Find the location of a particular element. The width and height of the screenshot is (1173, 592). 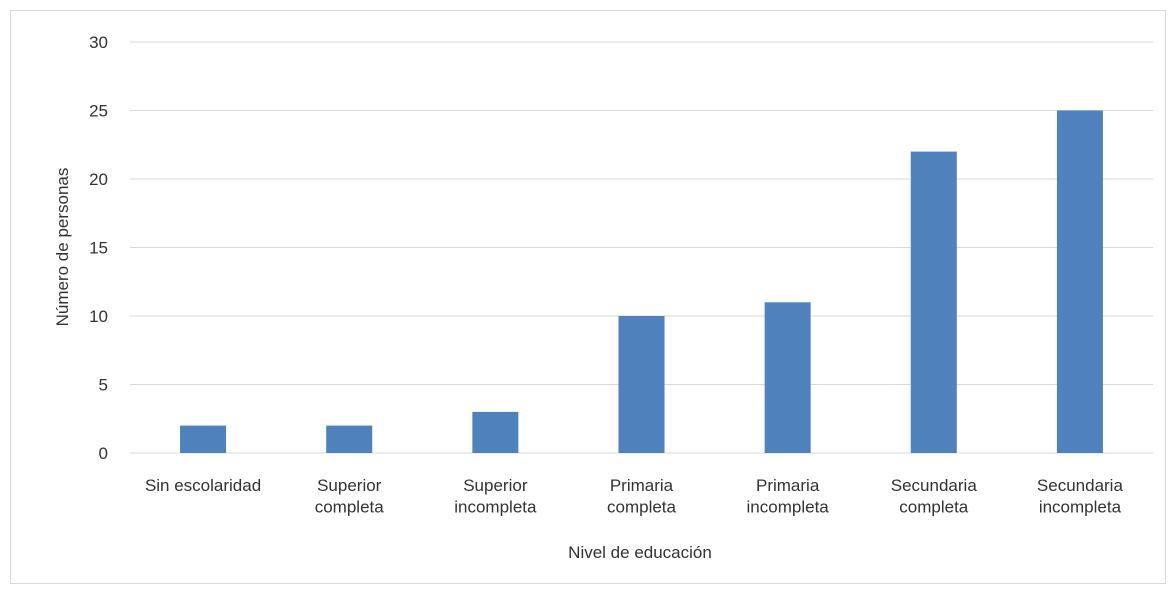

x-tick-label: Primaria completa is located at coordinates (642, 496).